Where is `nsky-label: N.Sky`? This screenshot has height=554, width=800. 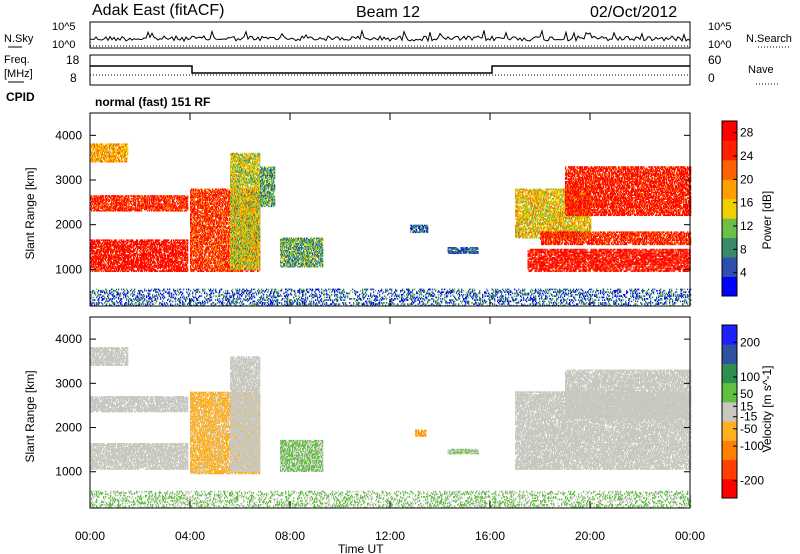 nsky-label: N.Sky is located at coordinates (19, 39).